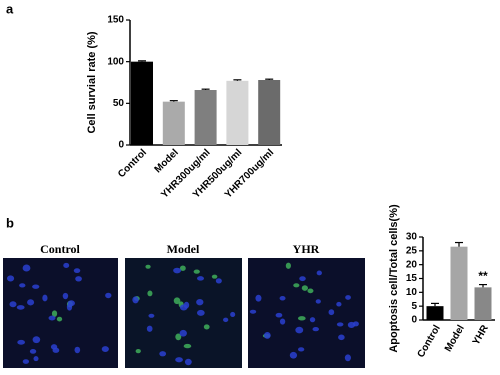 This screenshot has width=500, height=375. I want to click on y-tick-label: 15, so click(412, 278).